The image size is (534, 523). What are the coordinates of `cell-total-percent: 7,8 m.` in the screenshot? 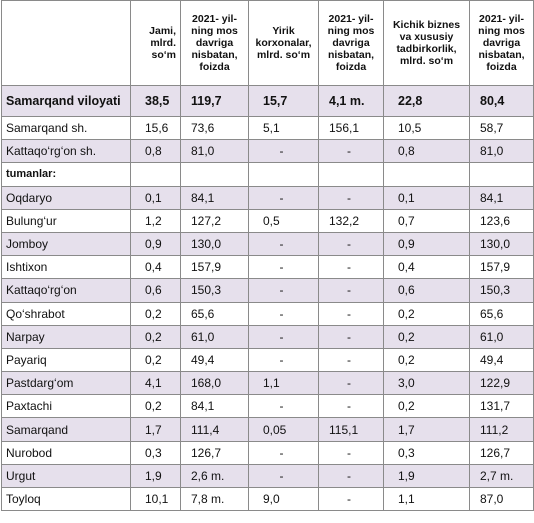 It's located at (214, 499).